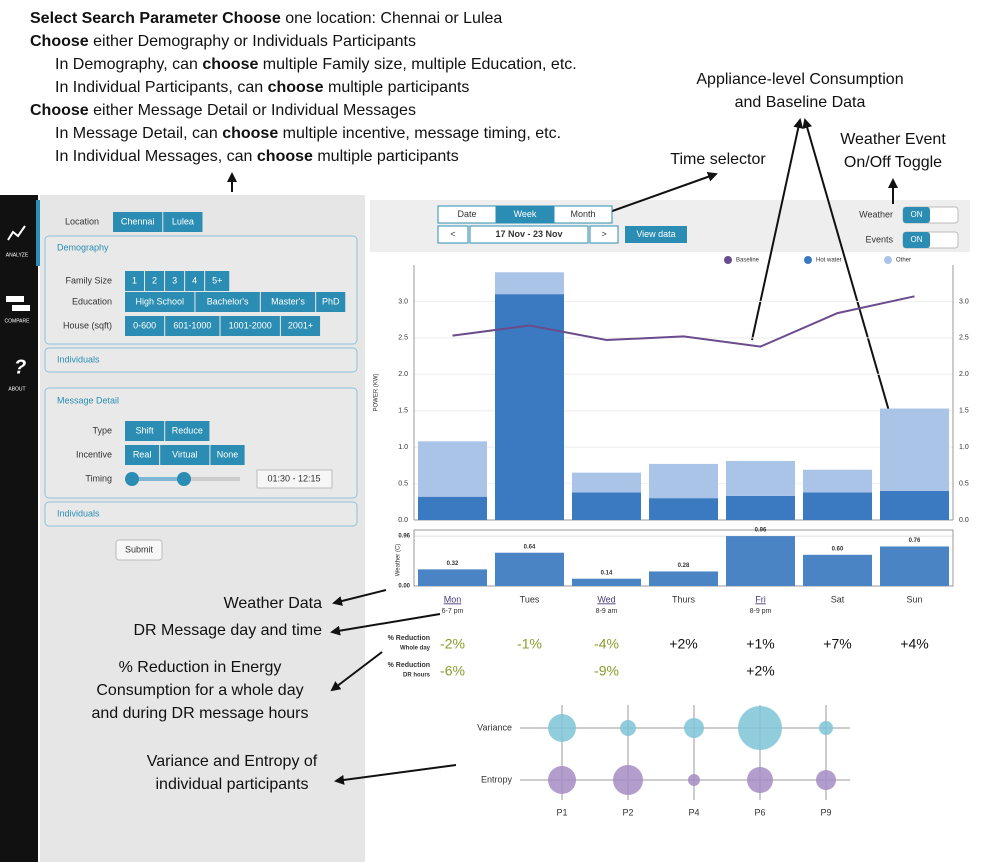 Image resolution: width=986 pixels, height=862 pixels. I want to click on row-label: Variance, so click(494, 727).